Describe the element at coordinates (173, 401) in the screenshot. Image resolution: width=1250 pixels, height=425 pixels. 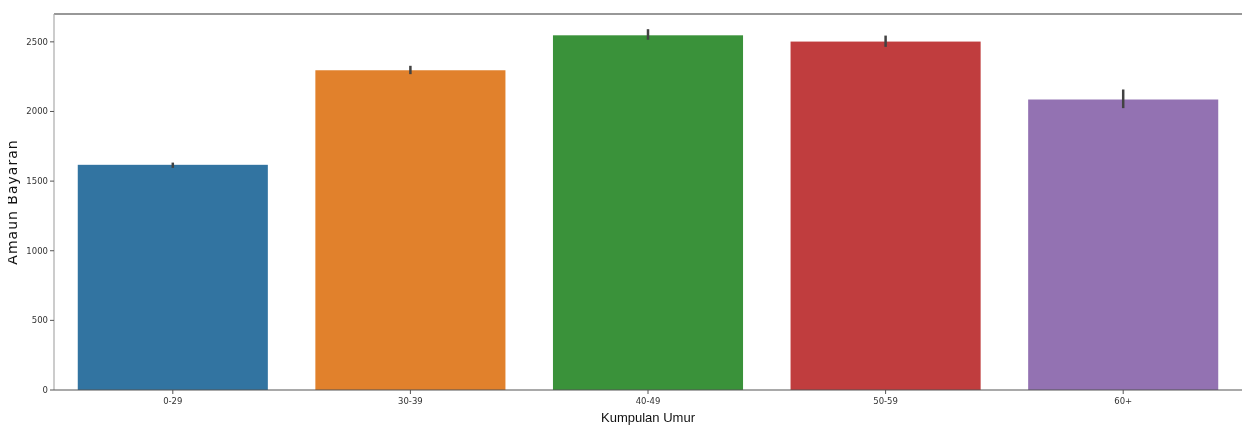
I see `x-tick-label: 0-29` at that location.